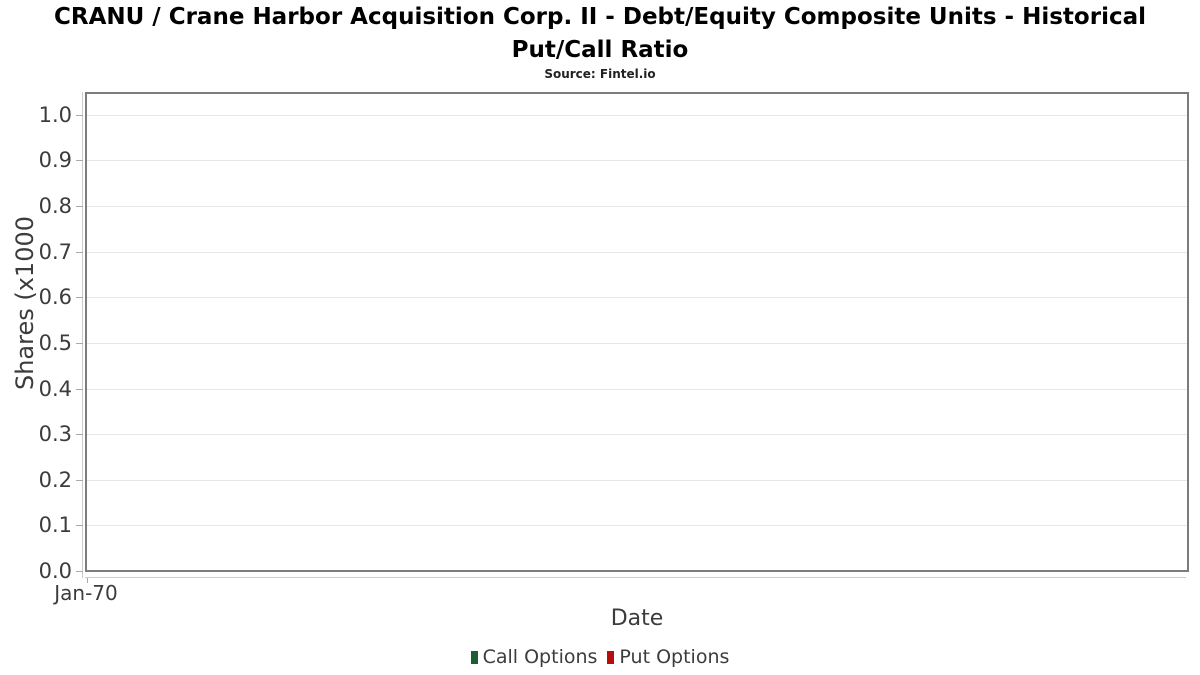 Image resolution: width=1200 pixels, height=675 pixels. What do you see at coordinates (55, 434) in the screenshot?
I see `y-tick-label: 0.3` at bounding box center [55, 434].